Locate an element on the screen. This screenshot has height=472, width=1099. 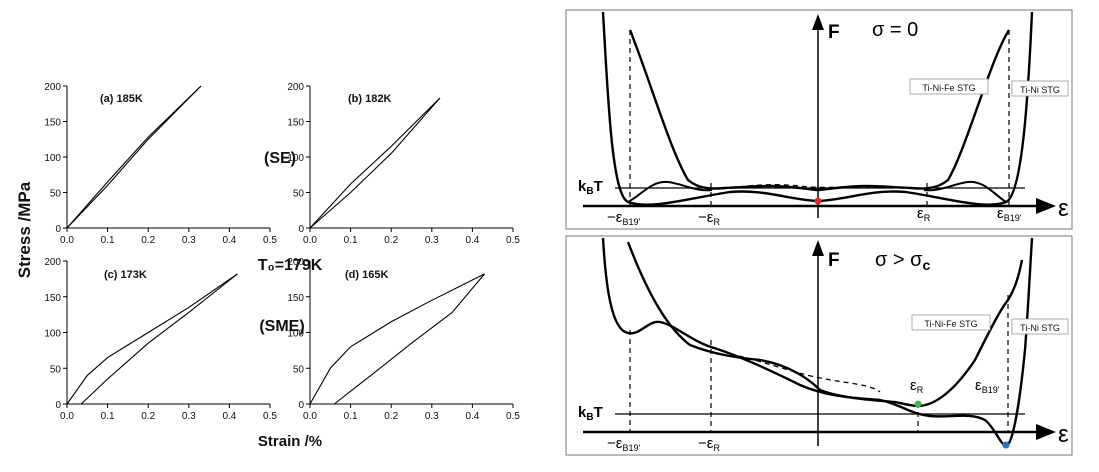
condition-label-bottom: σ > σc is located at coordinates (902, 261).